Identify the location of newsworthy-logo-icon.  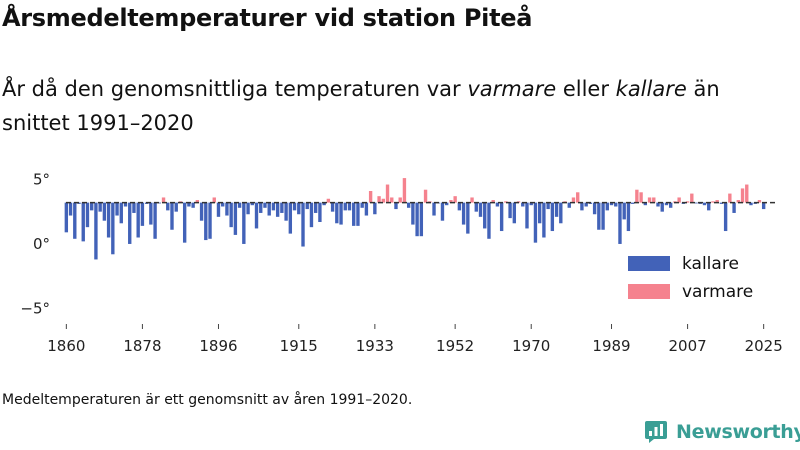
(656, 432).